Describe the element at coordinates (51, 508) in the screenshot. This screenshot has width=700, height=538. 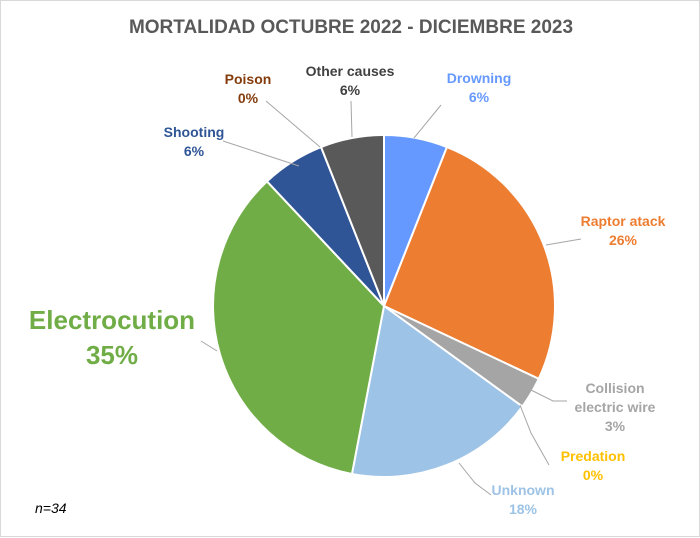
I see `sample-size-note: n=34` at that location.